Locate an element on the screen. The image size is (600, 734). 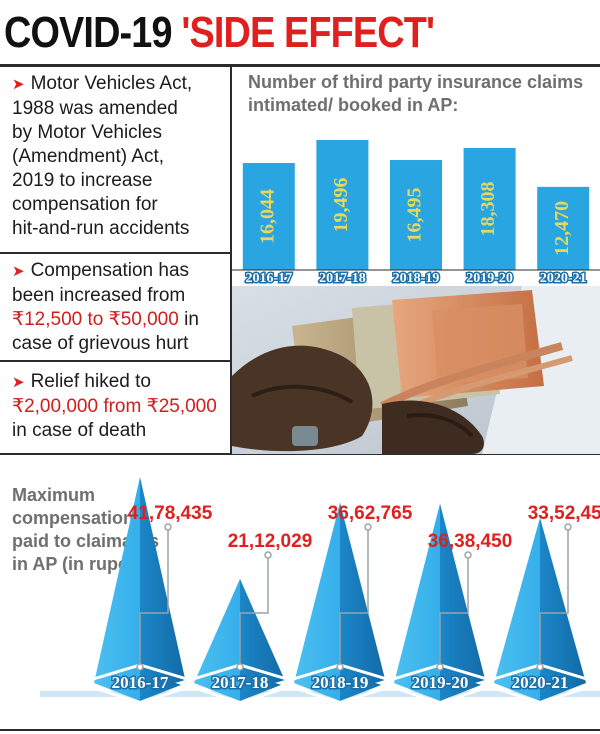
claims-value-label: 19,496 is located at coordinates (341, 205).